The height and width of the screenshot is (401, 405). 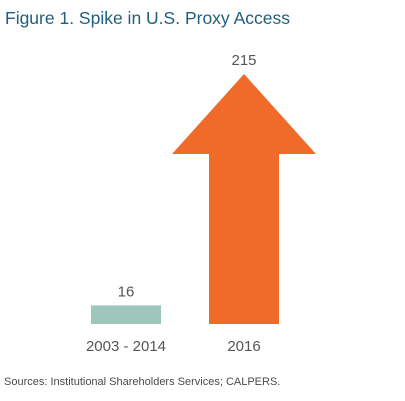 I want to click on data-label-0: 16, so click(x=126, y=291).